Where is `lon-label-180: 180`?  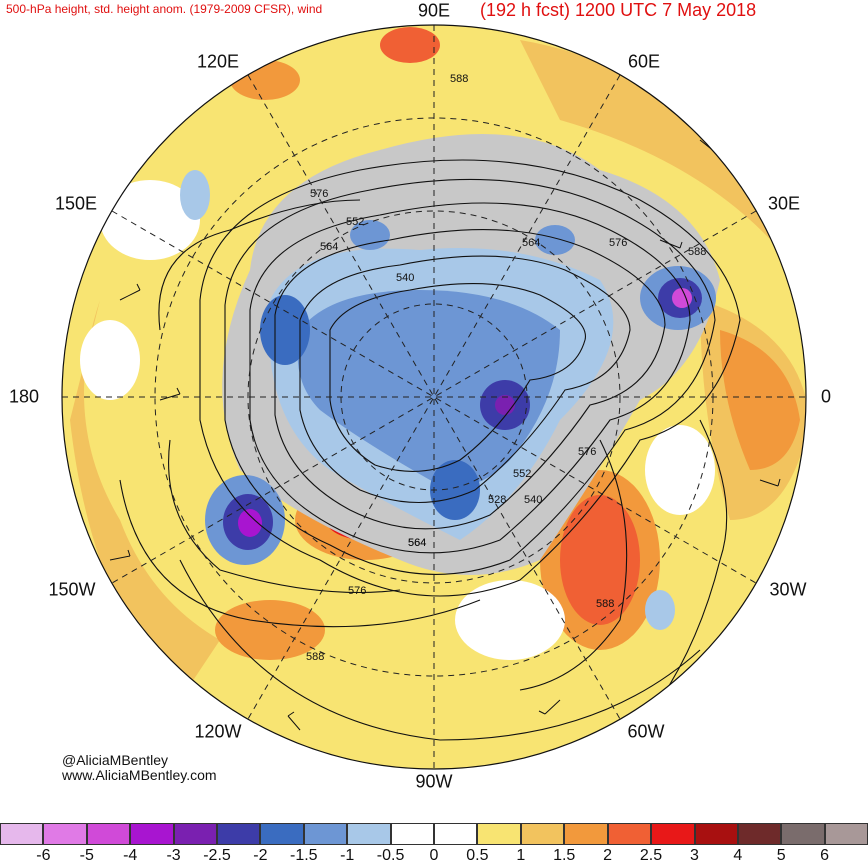
lon-label-180: 180 is located at coordinates (24, 396).